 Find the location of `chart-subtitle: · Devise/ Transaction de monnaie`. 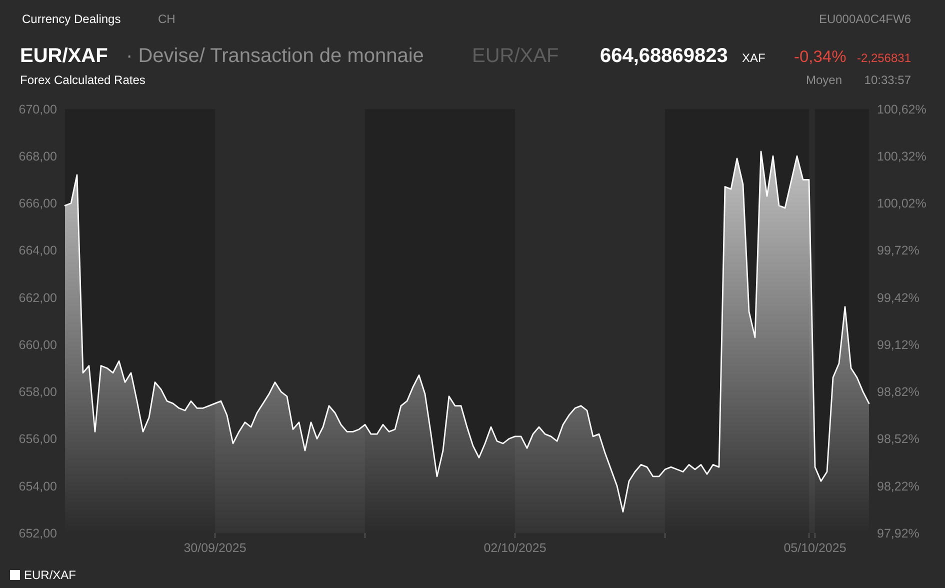

chart-subtitle: · Devise/ Transaction de monnaie is located at coordinates (275, 56).